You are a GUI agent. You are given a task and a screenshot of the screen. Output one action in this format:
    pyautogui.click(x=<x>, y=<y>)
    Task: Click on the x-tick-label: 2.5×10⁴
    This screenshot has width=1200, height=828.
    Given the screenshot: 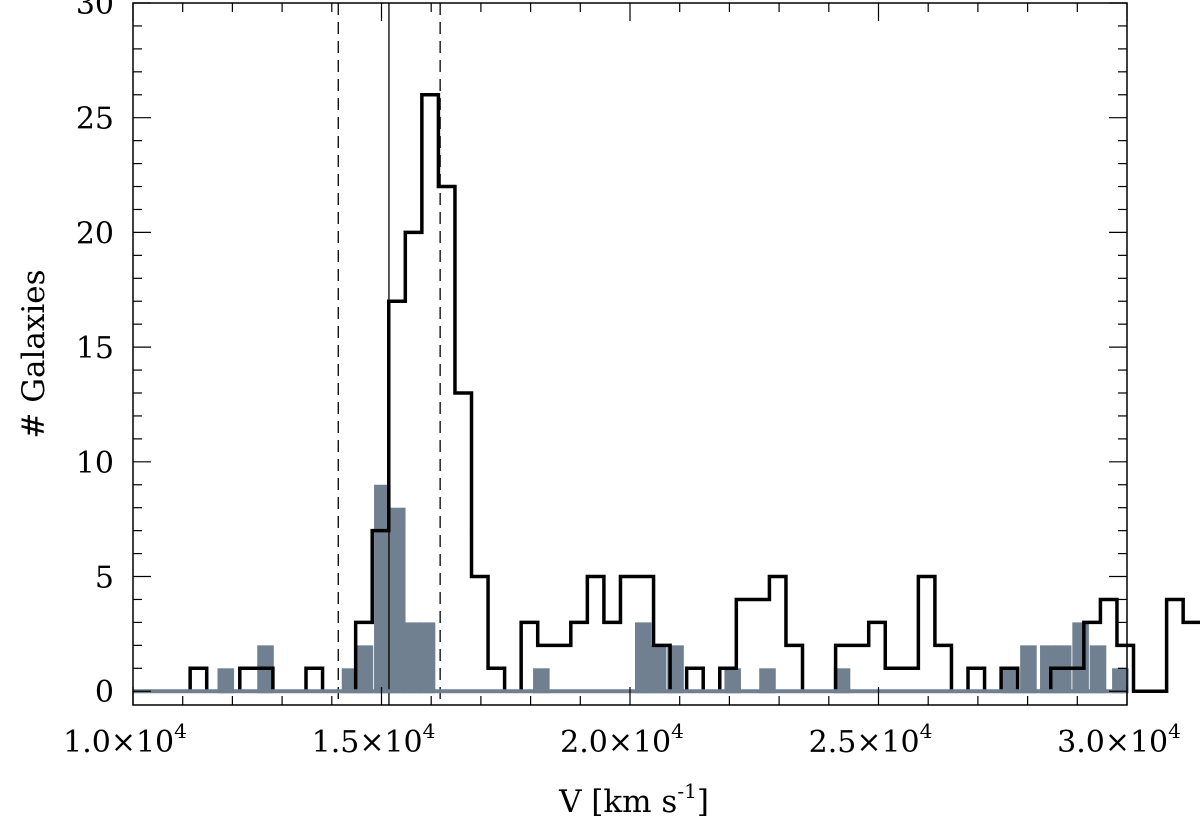 What is the action you would take?
    pyautogui.click(x=871, y=739)
    